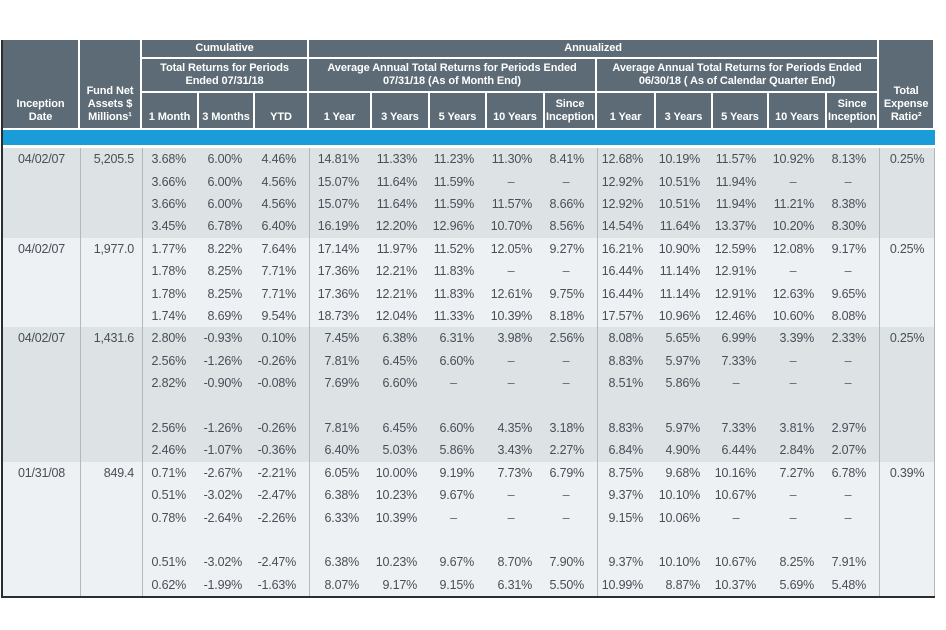 This screenshot has height=630, width=946. What do you see at coordinates (516, 226) in the screenshot?
I see `cell-return-value: 10.70%` at bounding box center [516, 226].